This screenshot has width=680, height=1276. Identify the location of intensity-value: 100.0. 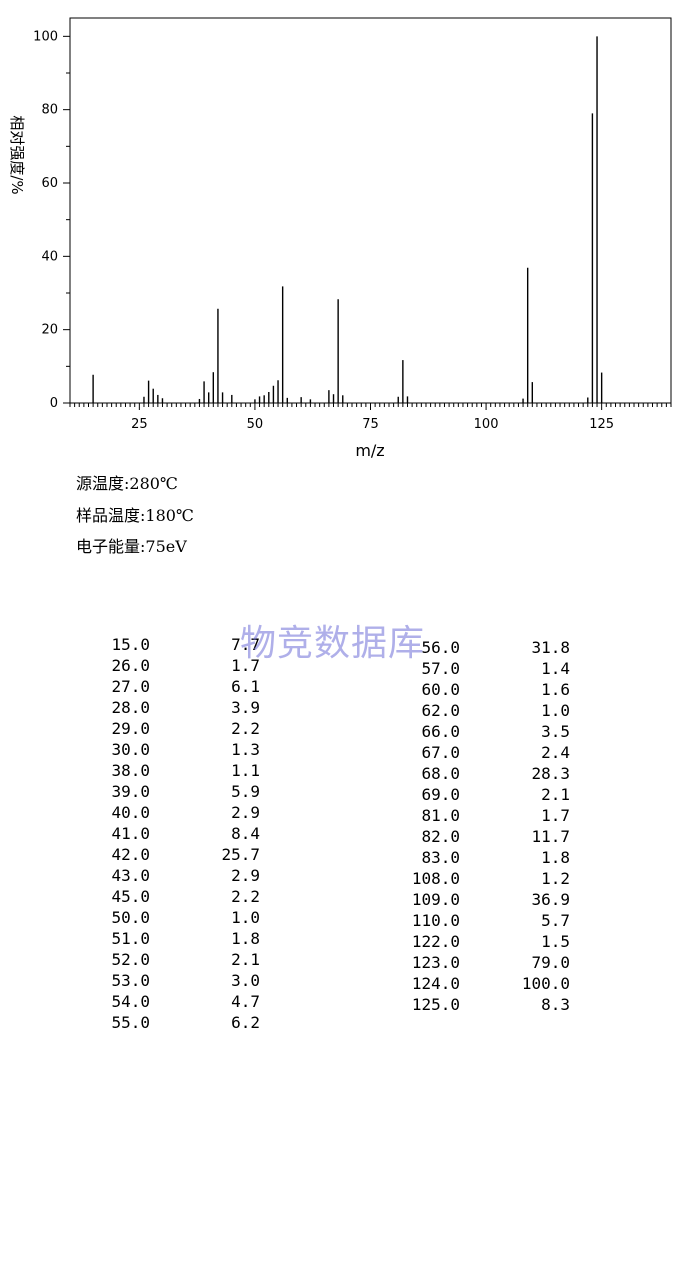
(545, 983).